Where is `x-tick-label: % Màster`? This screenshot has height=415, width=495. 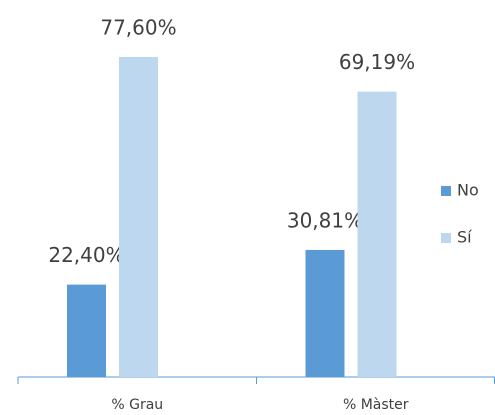 x-tick-label: % Màster is located at coordinates (376, 405).